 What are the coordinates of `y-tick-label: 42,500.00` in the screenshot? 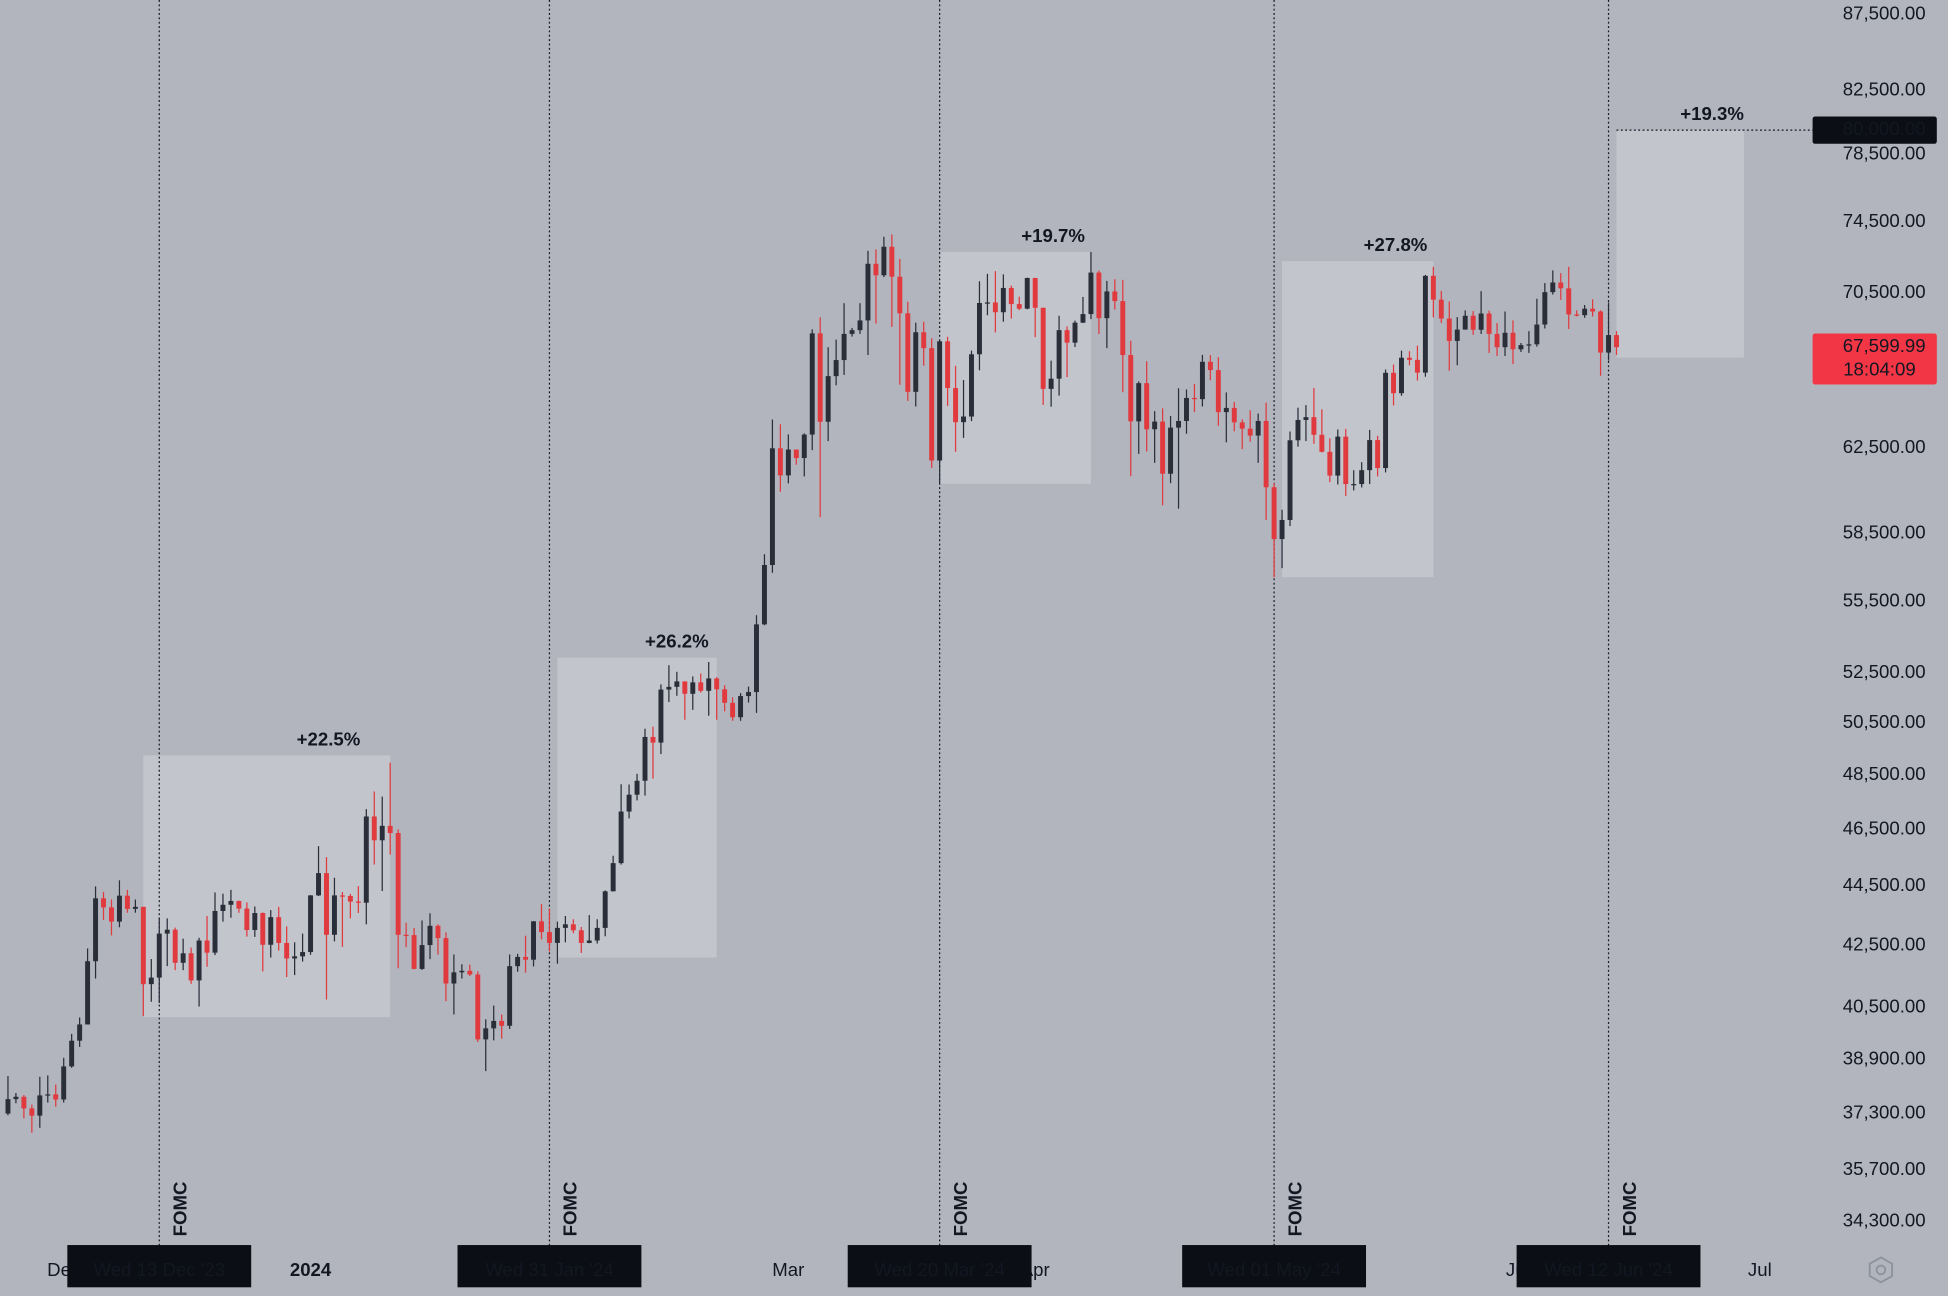 It's located at (1884, 943).